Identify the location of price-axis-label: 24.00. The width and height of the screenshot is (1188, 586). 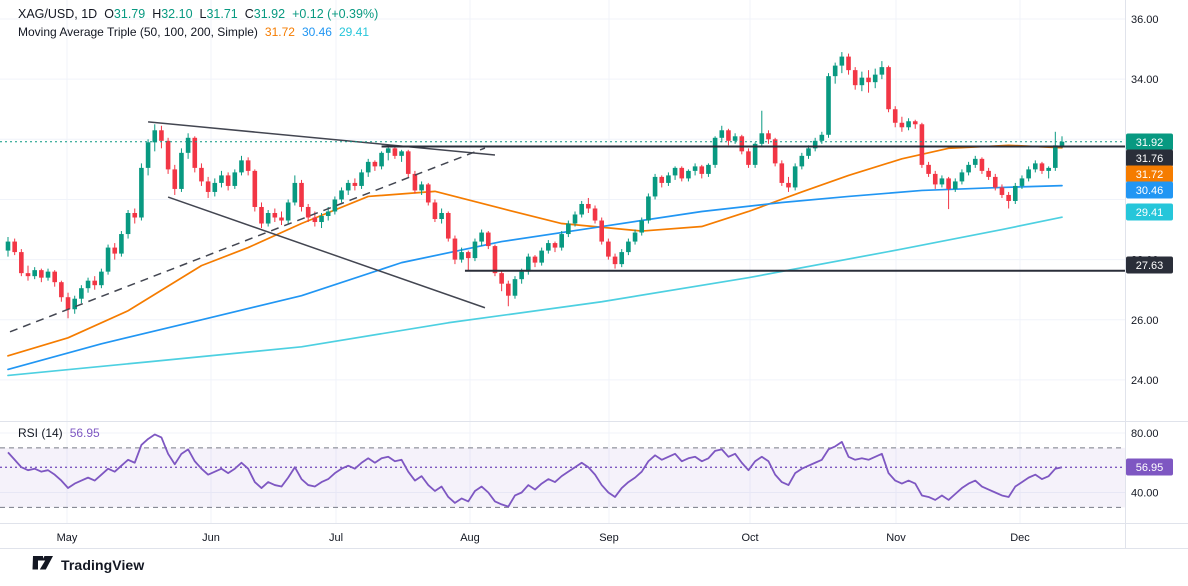
(1145, 381).